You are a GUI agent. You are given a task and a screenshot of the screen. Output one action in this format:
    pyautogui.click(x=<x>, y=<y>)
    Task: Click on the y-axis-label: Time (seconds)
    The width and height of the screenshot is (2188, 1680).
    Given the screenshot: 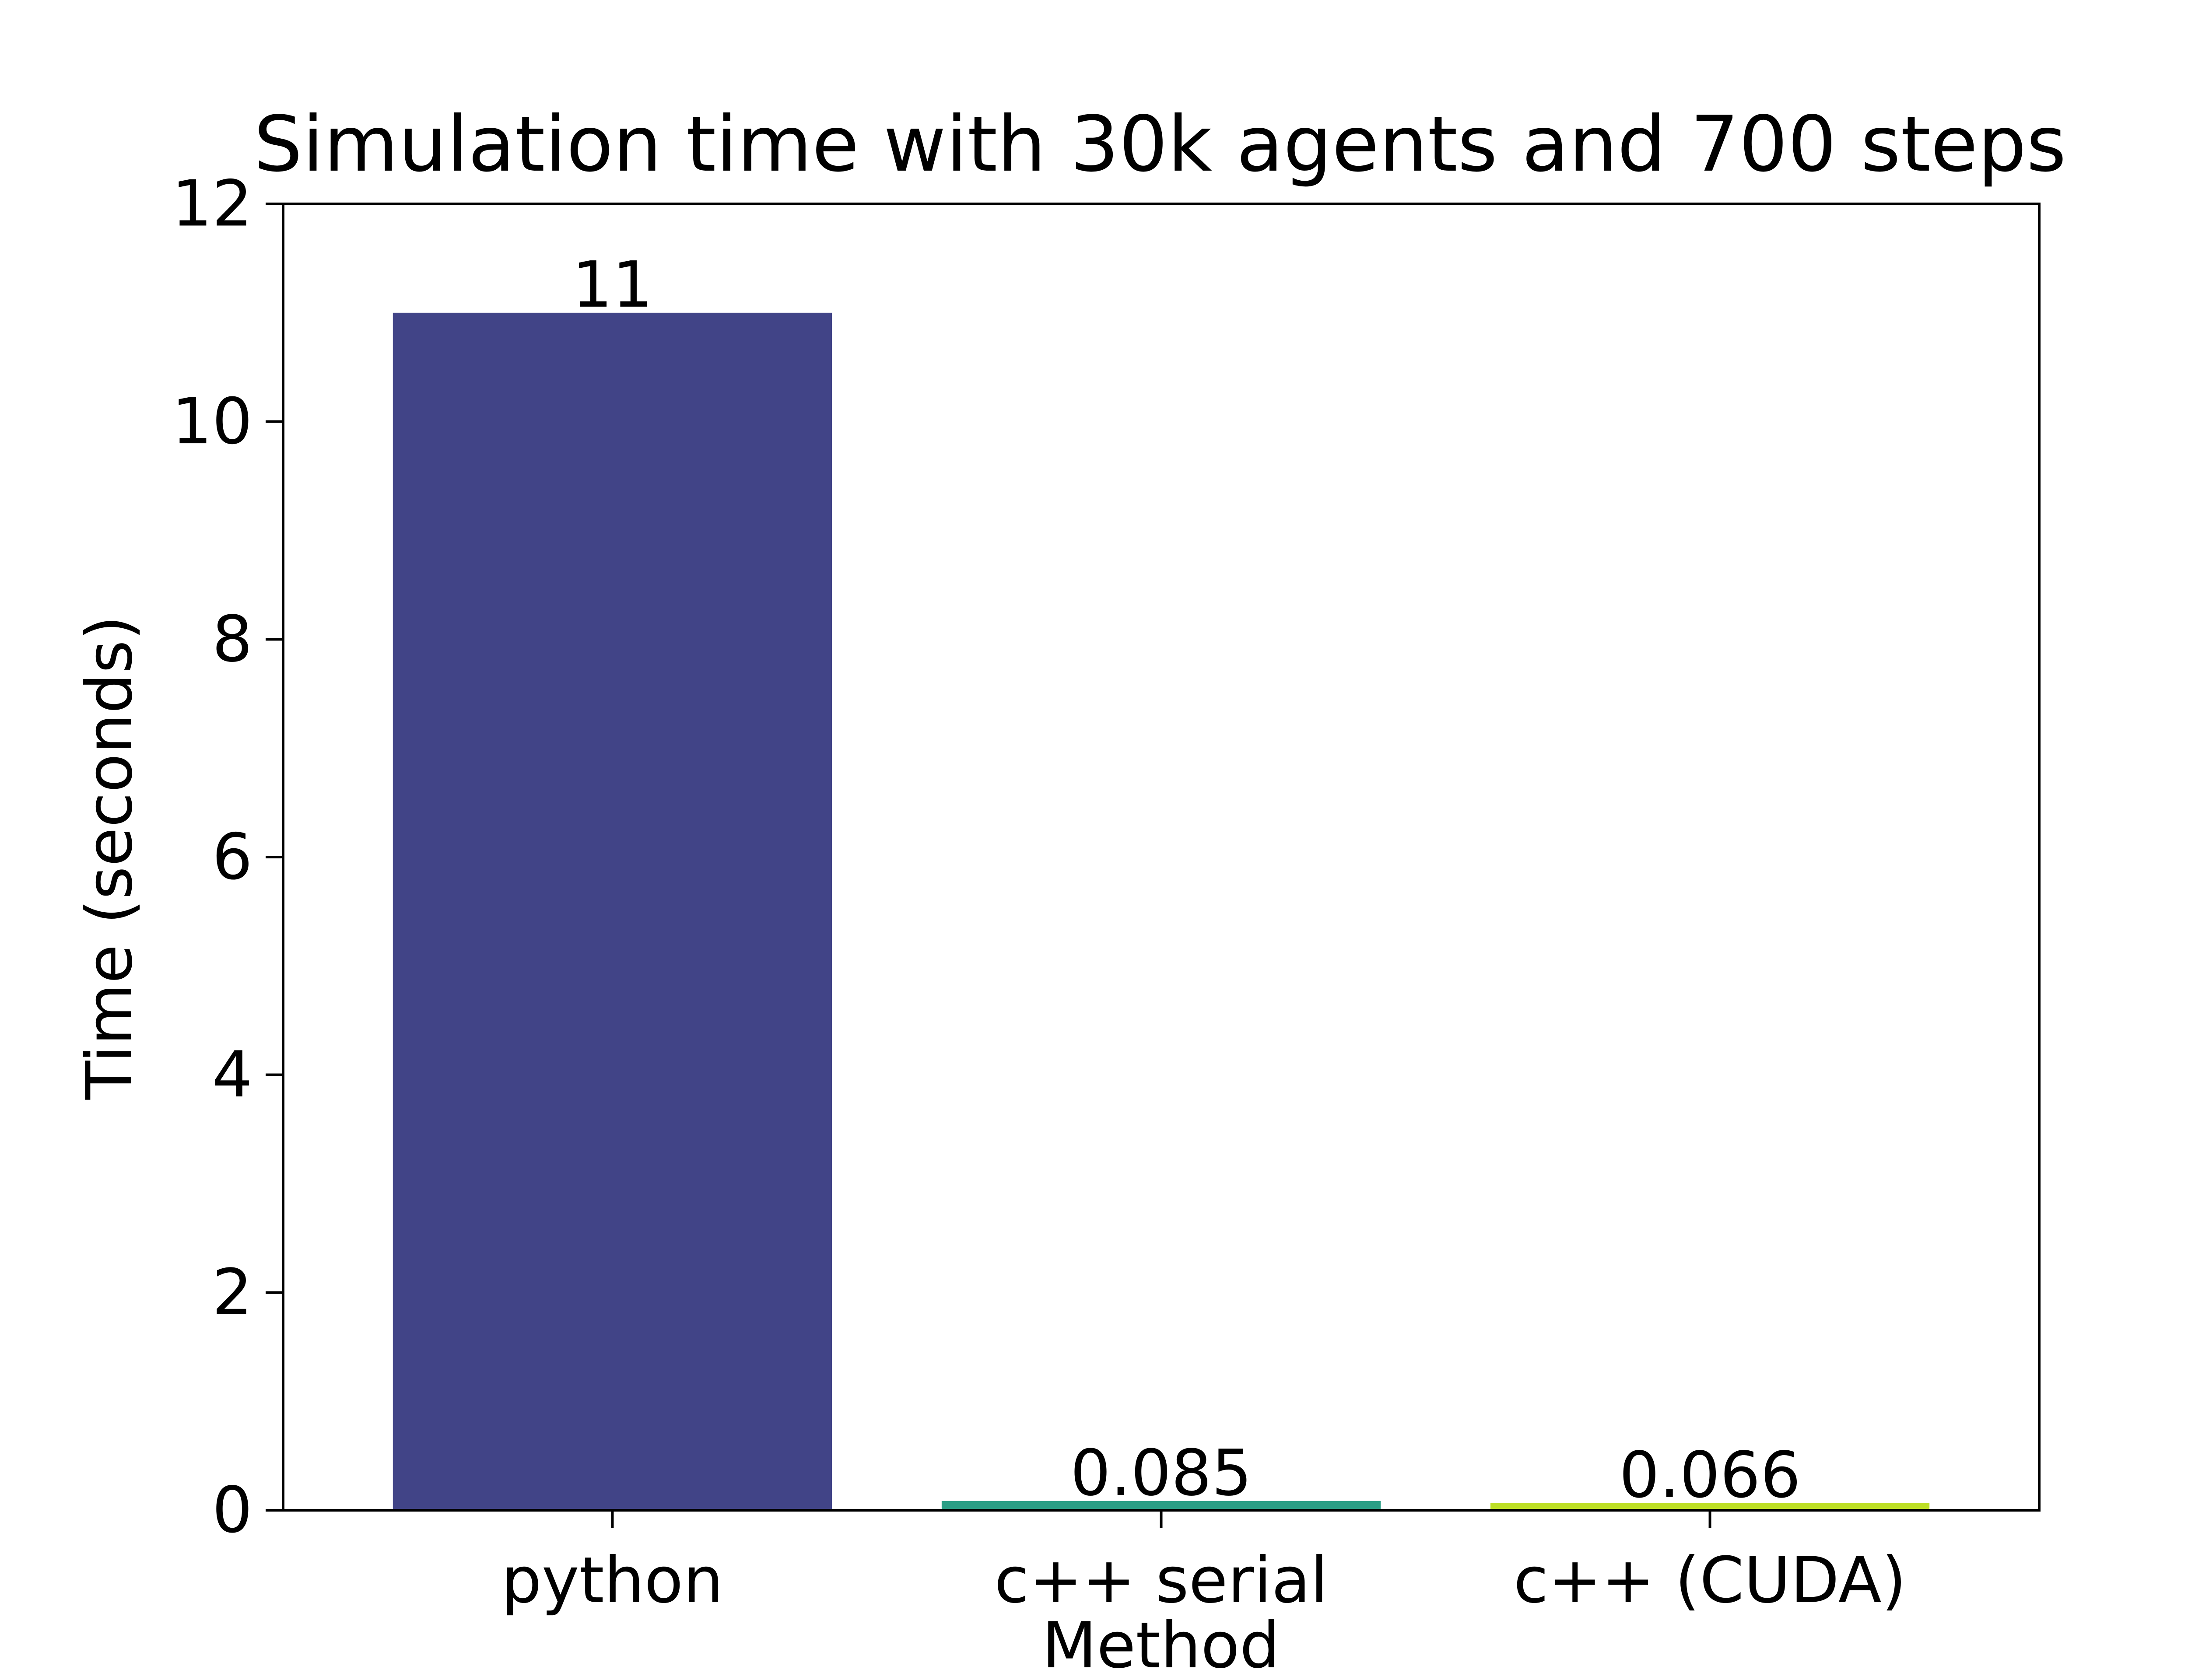 What is the action you would take?
    pyautogui.click(x=110, y=858)
    